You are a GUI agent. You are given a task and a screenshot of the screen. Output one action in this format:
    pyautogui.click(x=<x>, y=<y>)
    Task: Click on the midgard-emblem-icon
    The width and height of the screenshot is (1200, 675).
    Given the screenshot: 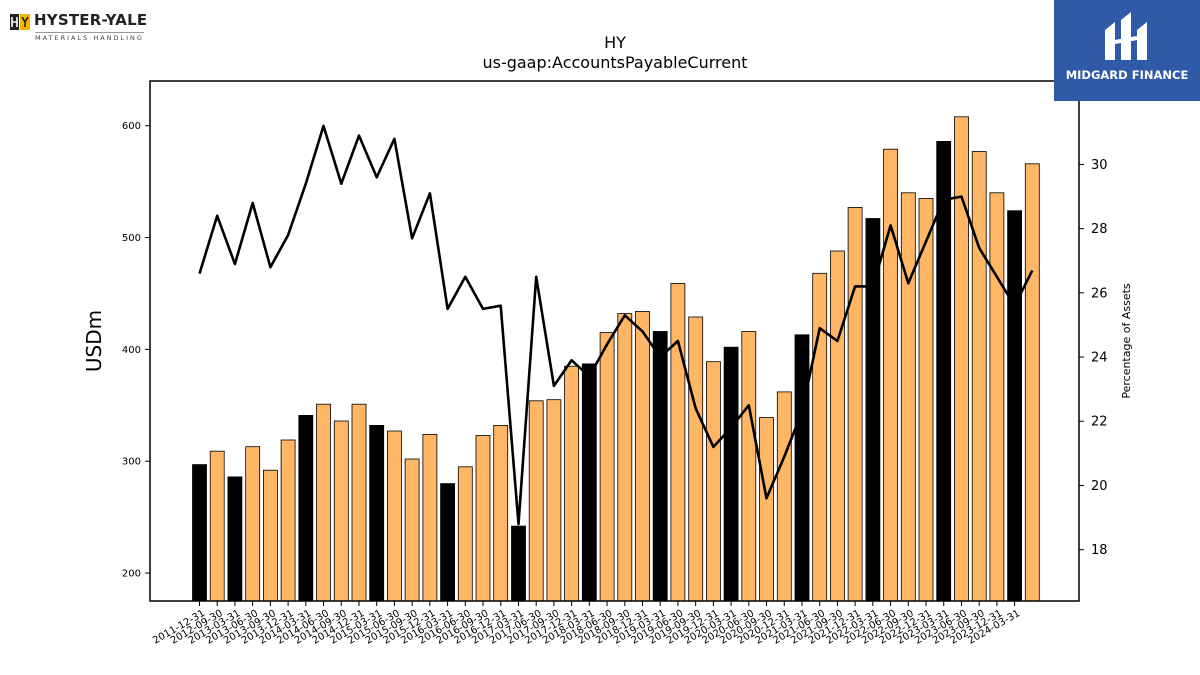 What is the action you would take?
    pyautogui.click(x=1126, y=36)
    